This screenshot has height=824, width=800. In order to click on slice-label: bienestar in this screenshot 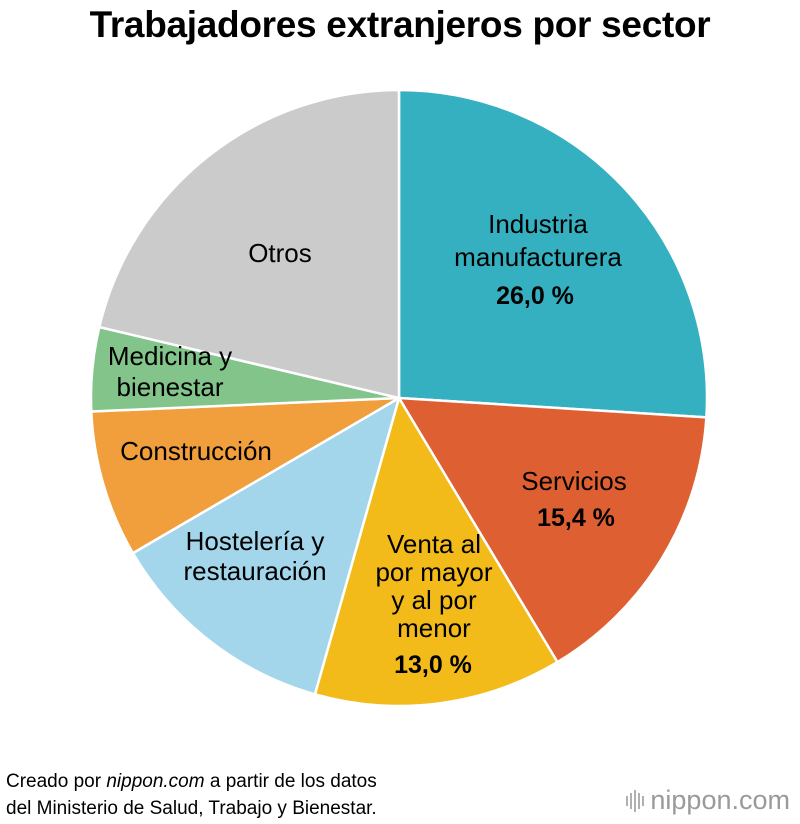, I will do `click(170, 387)`.